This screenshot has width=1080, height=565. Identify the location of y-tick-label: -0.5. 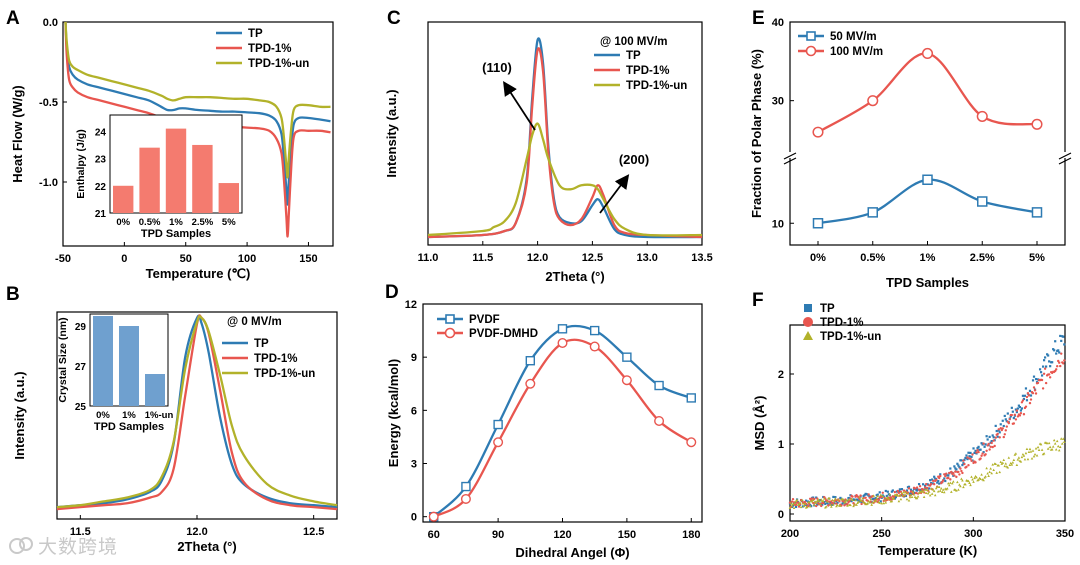
(48, 103).